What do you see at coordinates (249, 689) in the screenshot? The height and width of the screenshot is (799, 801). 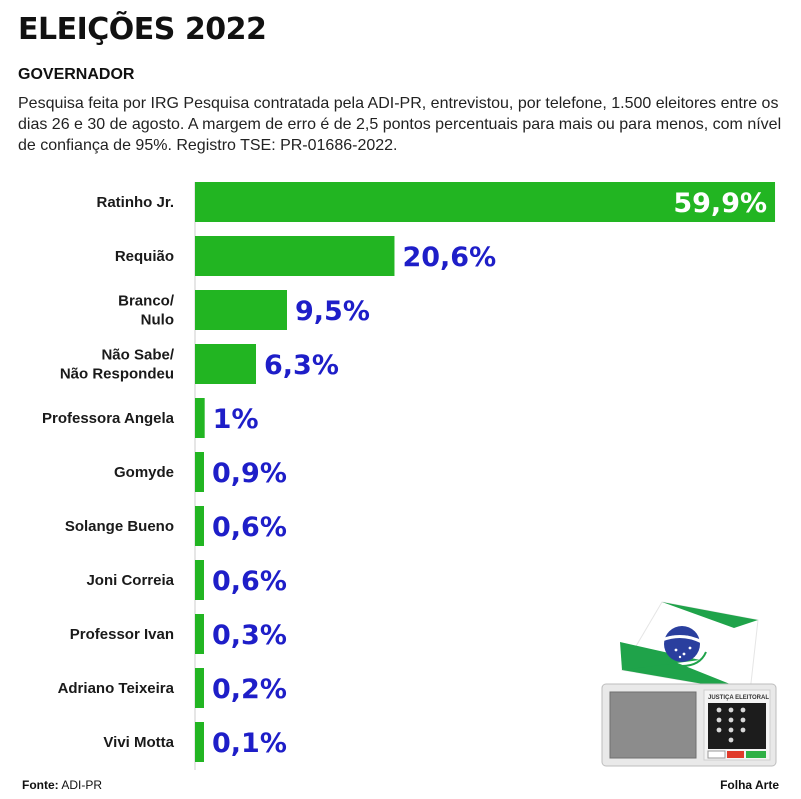 I see `value-label: 0,2%` at bounding box center [249, 689].